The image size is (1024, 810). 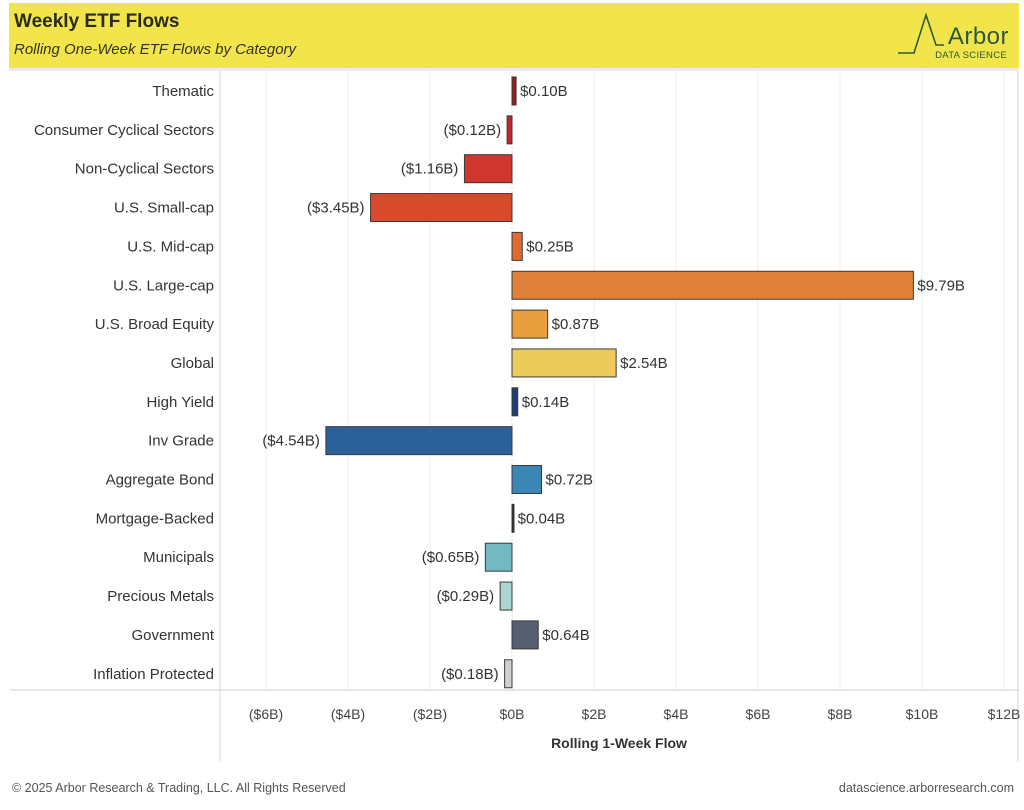 I want to click on category-label: Inflation Protected, so click(x=153, y=674).